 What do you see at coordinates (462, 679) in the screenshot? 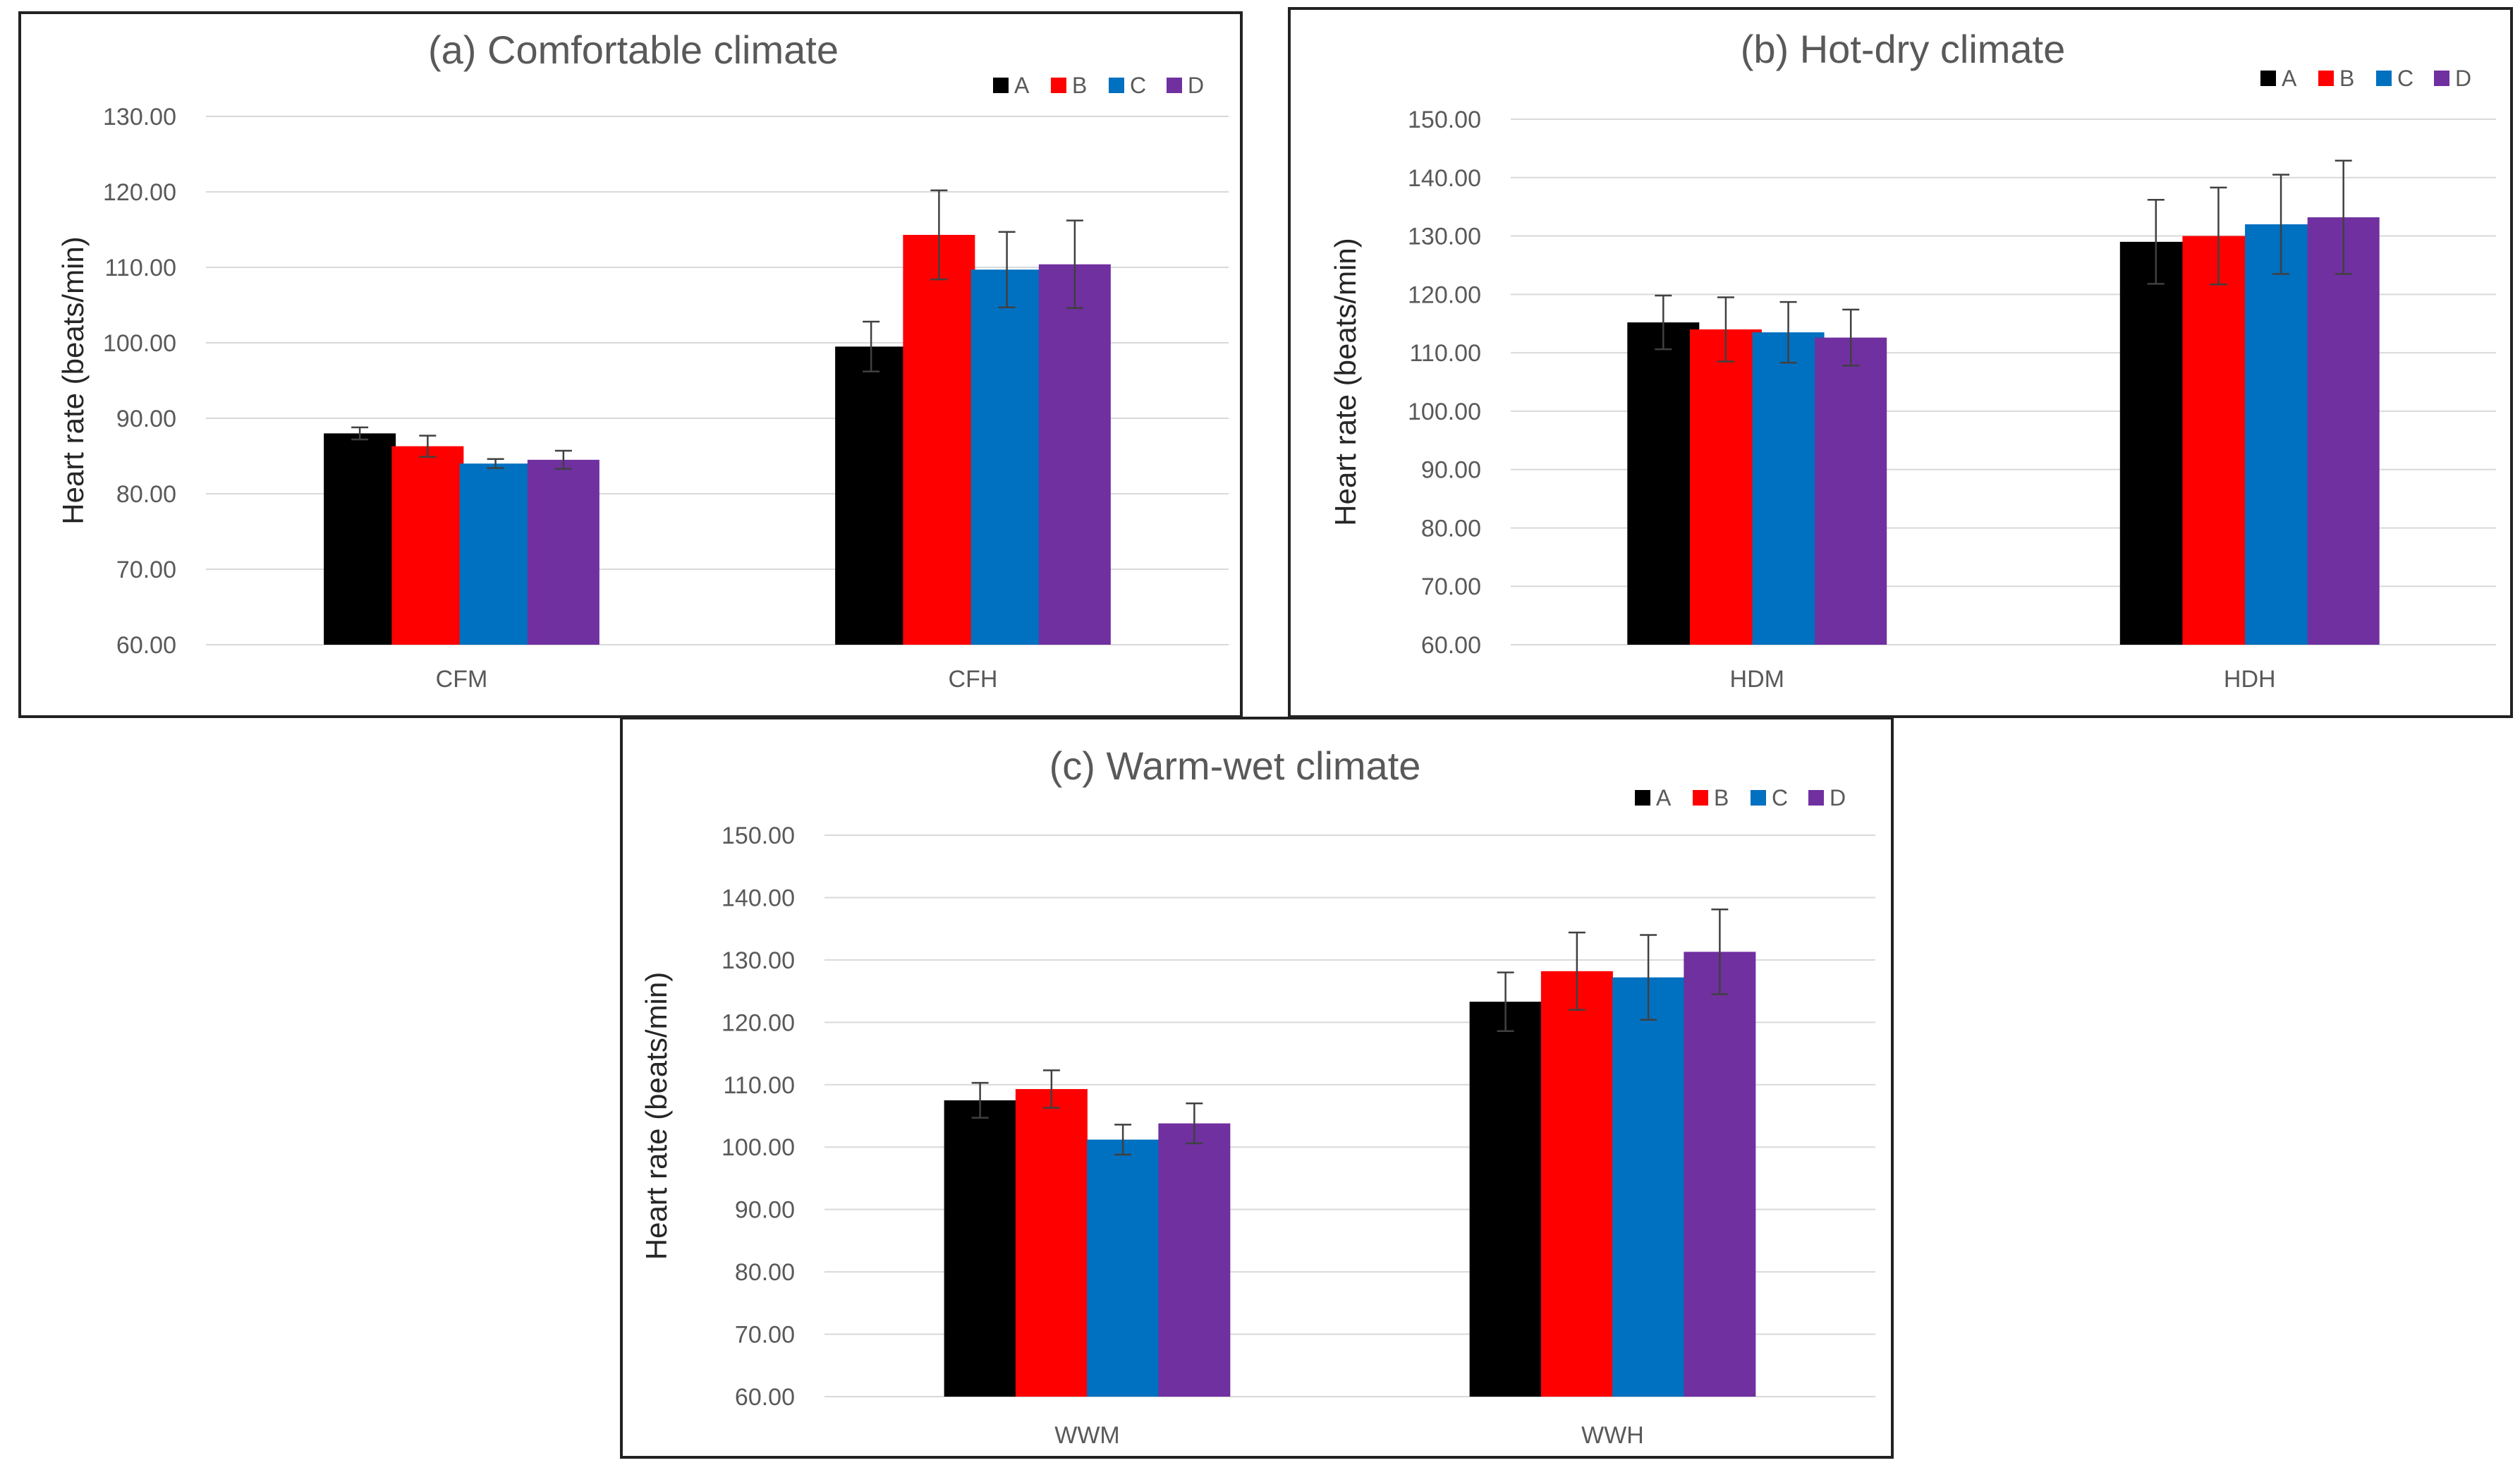
I see `x-category-label: CFM` at bounding box center [462, 679].